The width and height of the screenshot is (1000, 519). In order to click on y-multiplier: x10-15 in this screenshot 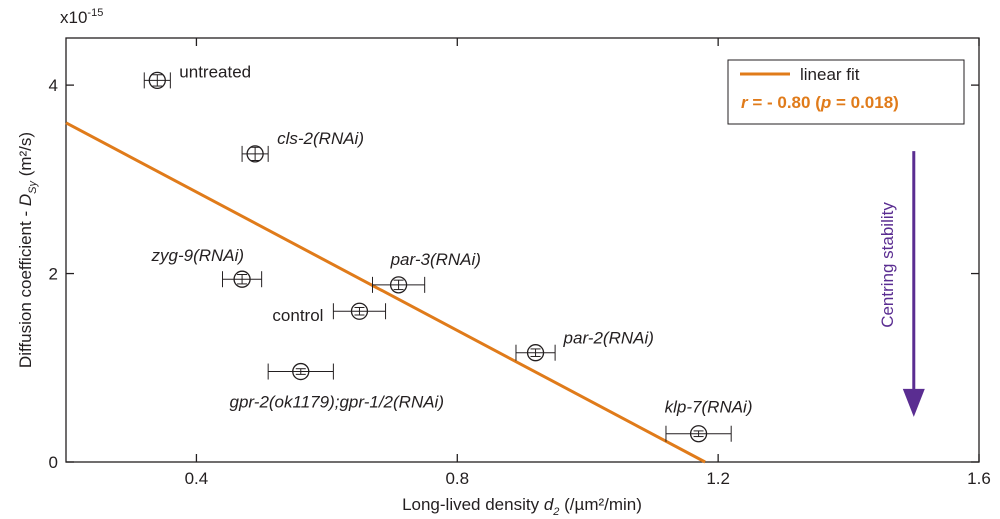, I will do `click(81, 17)`.